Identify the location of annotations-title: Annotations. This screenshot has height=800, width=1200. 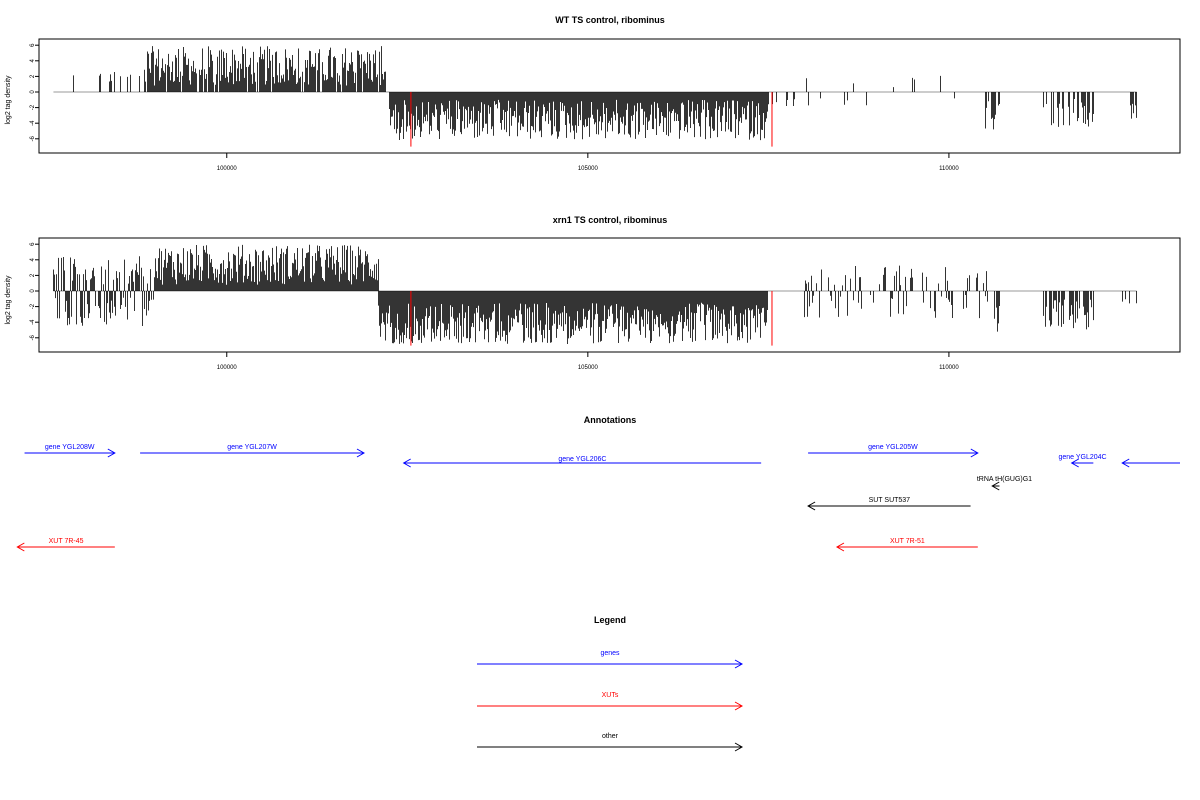
(610, 420).